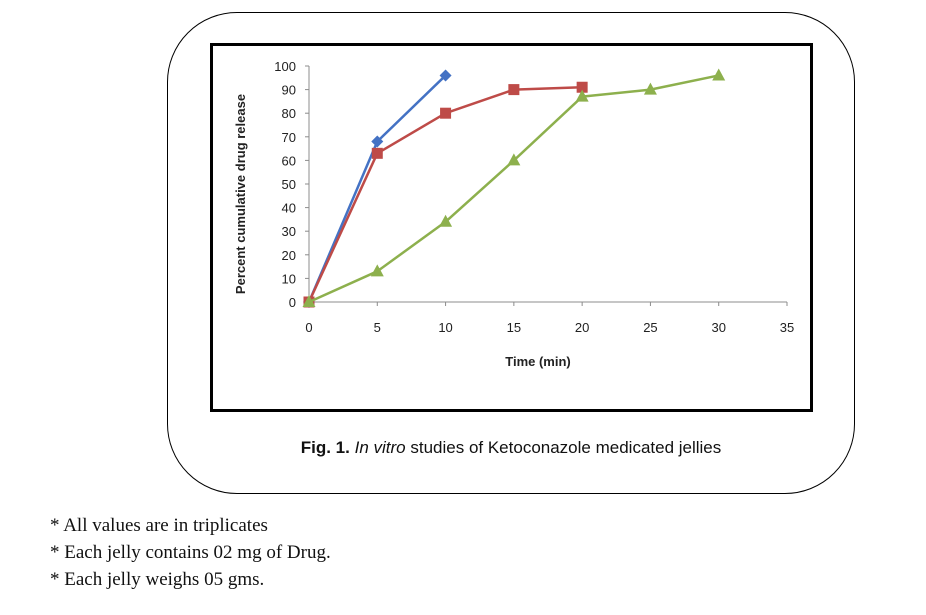 Image resolution: width=926 pixels, height=615 pixels. What do you see at coordinates (289, 137) in the screenshot?
I see `y-tick-label: 70` at bounding box center [289, 137].